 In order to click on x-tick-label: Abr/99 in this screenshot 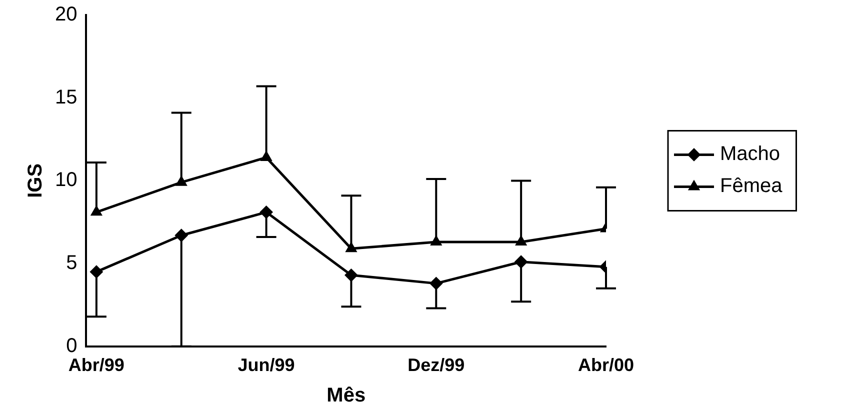, I will do `click(96, 365)`.